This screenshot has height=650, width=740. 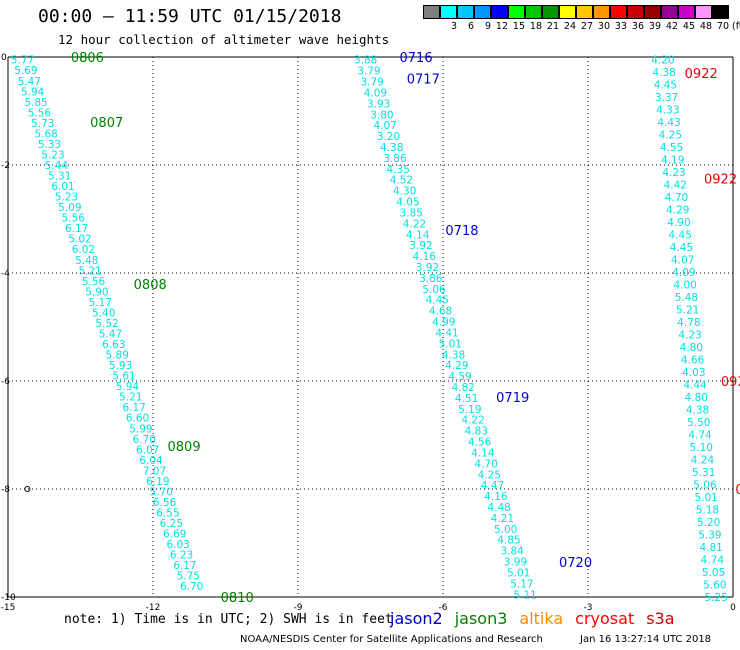 I want to click on swh-value-label: 6.07, so click(x=147, y=450).